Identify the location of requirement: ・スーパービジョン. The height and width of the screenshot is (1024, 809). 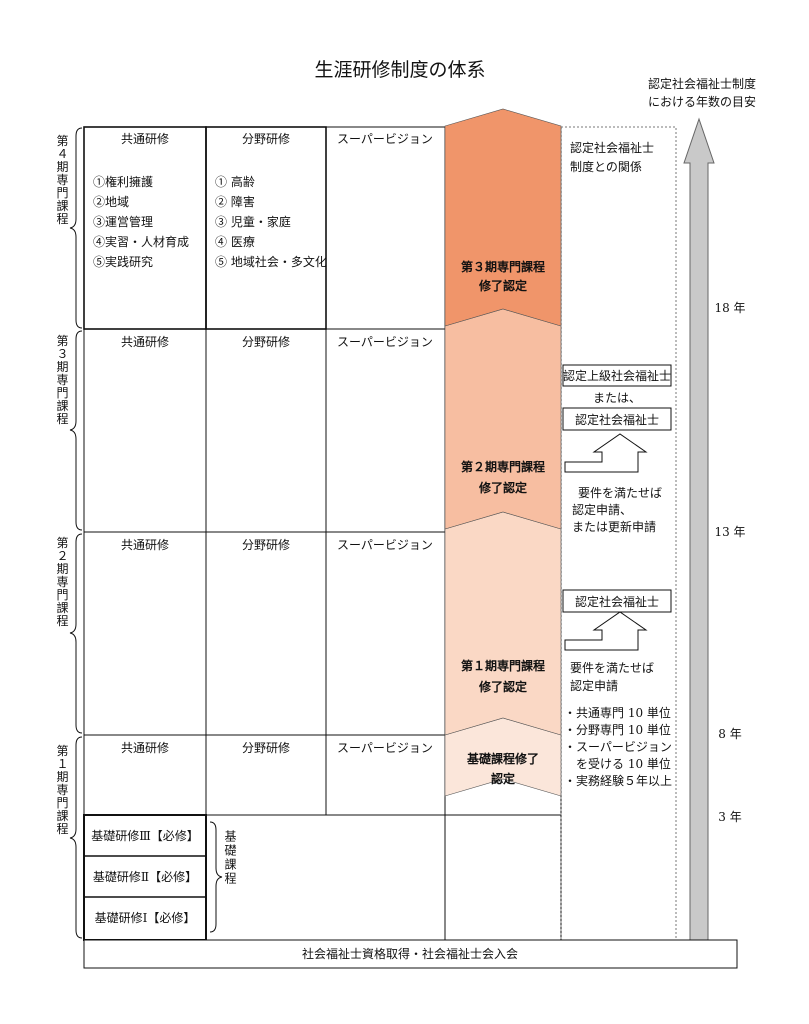
(618, 747).